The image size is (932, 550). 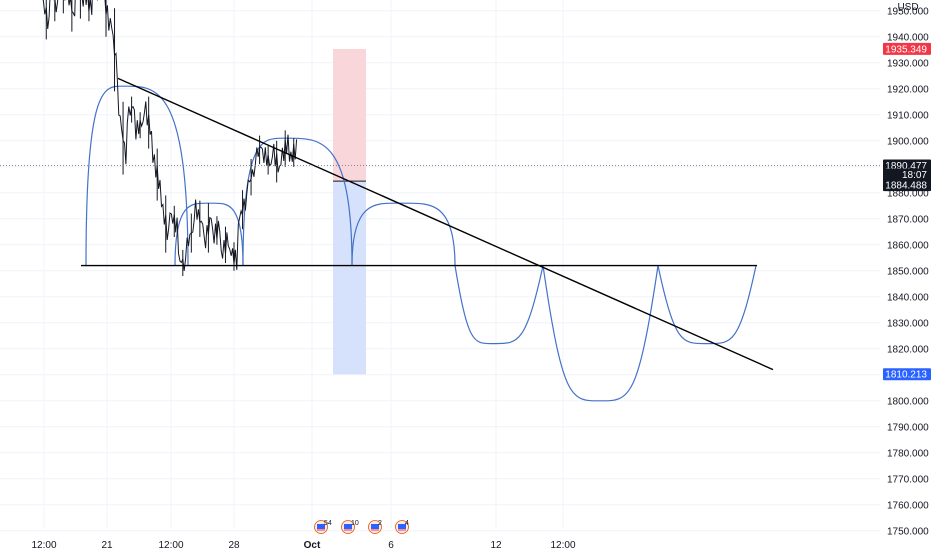 What do you see at coordinates (908, 219) in the screenshot?
I see `y-tick-label: 1870.000` at bounding box center [908, 219].